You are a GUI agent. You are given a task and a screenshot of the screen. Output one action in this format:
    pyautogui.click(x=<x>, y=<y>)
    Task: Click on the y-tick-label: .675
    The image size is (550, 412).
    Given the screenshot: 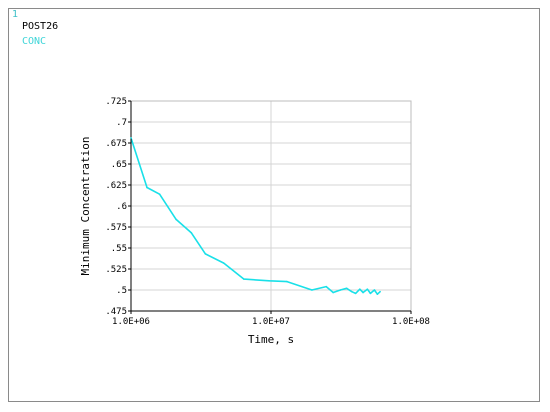 What is the action you would take?
    pyautogui.click(x=116, y=144)
    